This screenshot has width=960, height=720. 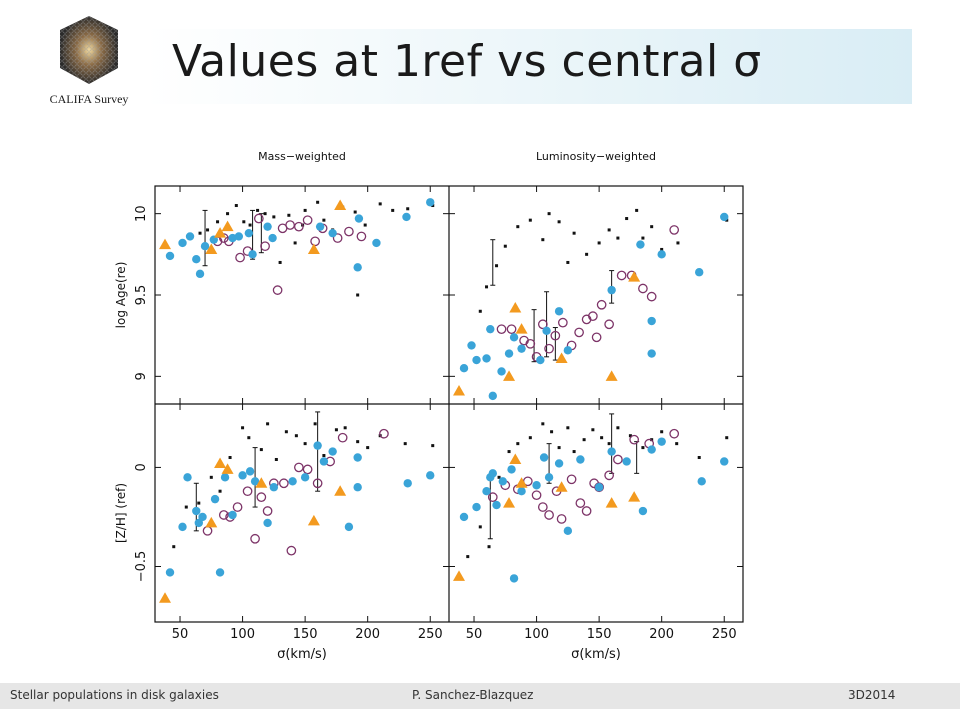 What do you see at coordinates (89, 50) in the screenshot?
I see `califa-logo` at bounding box center [89, 50].